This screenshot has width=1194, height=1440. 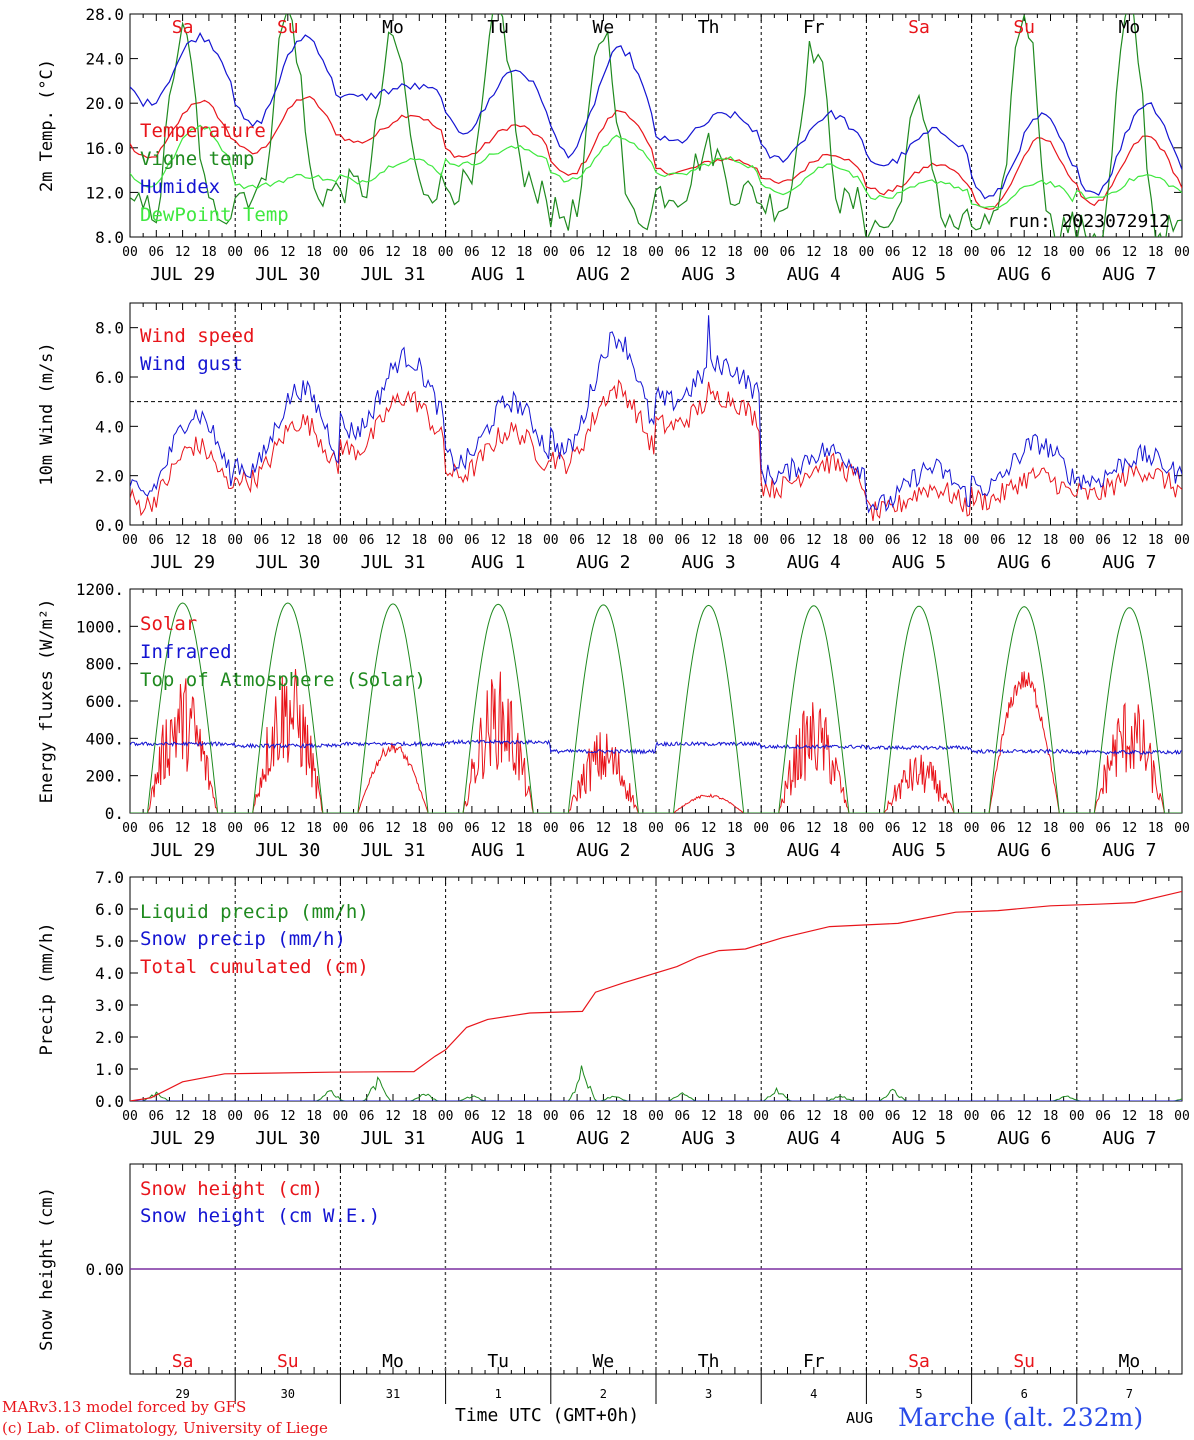 What do you see at coordinates (104, 701) in the screenshot?
I see `y-tick-label: 600.` at bounding box center [104, 701].